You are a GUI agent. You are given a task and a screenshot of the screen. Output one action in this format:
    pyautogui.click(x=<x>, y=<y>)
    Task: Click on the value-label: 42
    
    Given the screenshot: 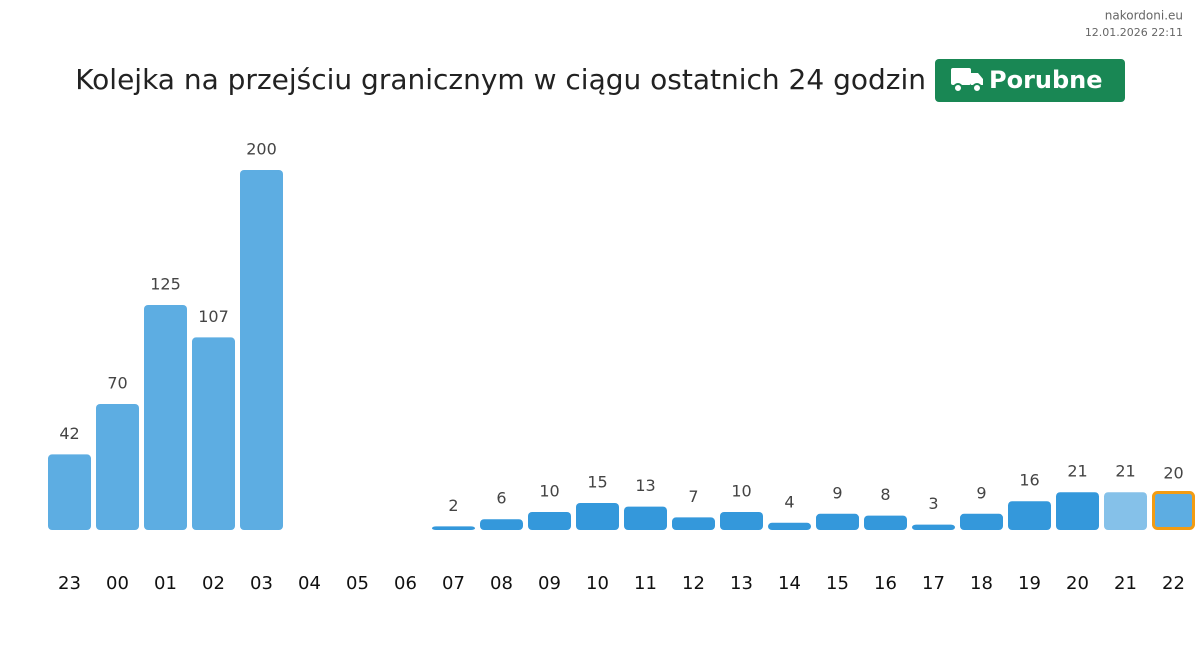 What is the action you would take?
    pyautogui.click(x=69, y=433)
    